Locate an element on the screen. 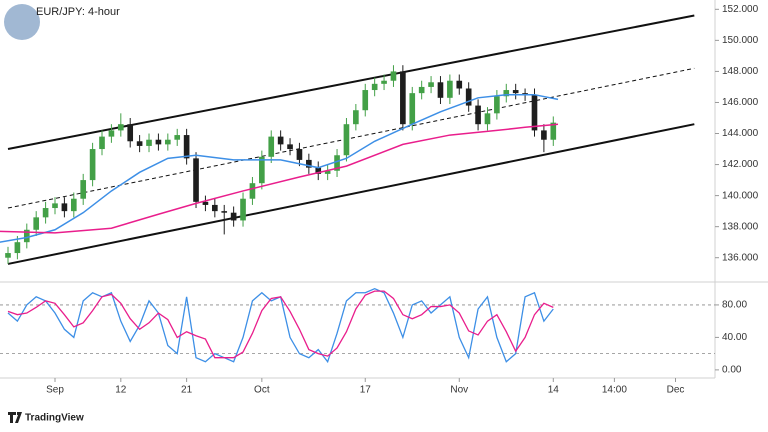 Image resolution: width=768 pixels, height=432 pixels. y-tick-label: 138.000 is located at coordinates (740, 226).